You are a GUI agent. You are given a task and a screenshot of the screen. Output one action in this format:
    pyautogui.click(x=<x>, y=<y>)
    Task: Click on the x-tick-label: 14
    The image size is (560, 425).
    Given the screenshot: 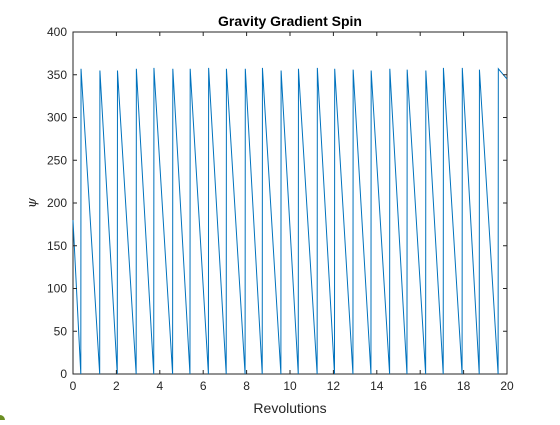 What is the action you would take?
    pyautogui.click(x=377, y=386)
    